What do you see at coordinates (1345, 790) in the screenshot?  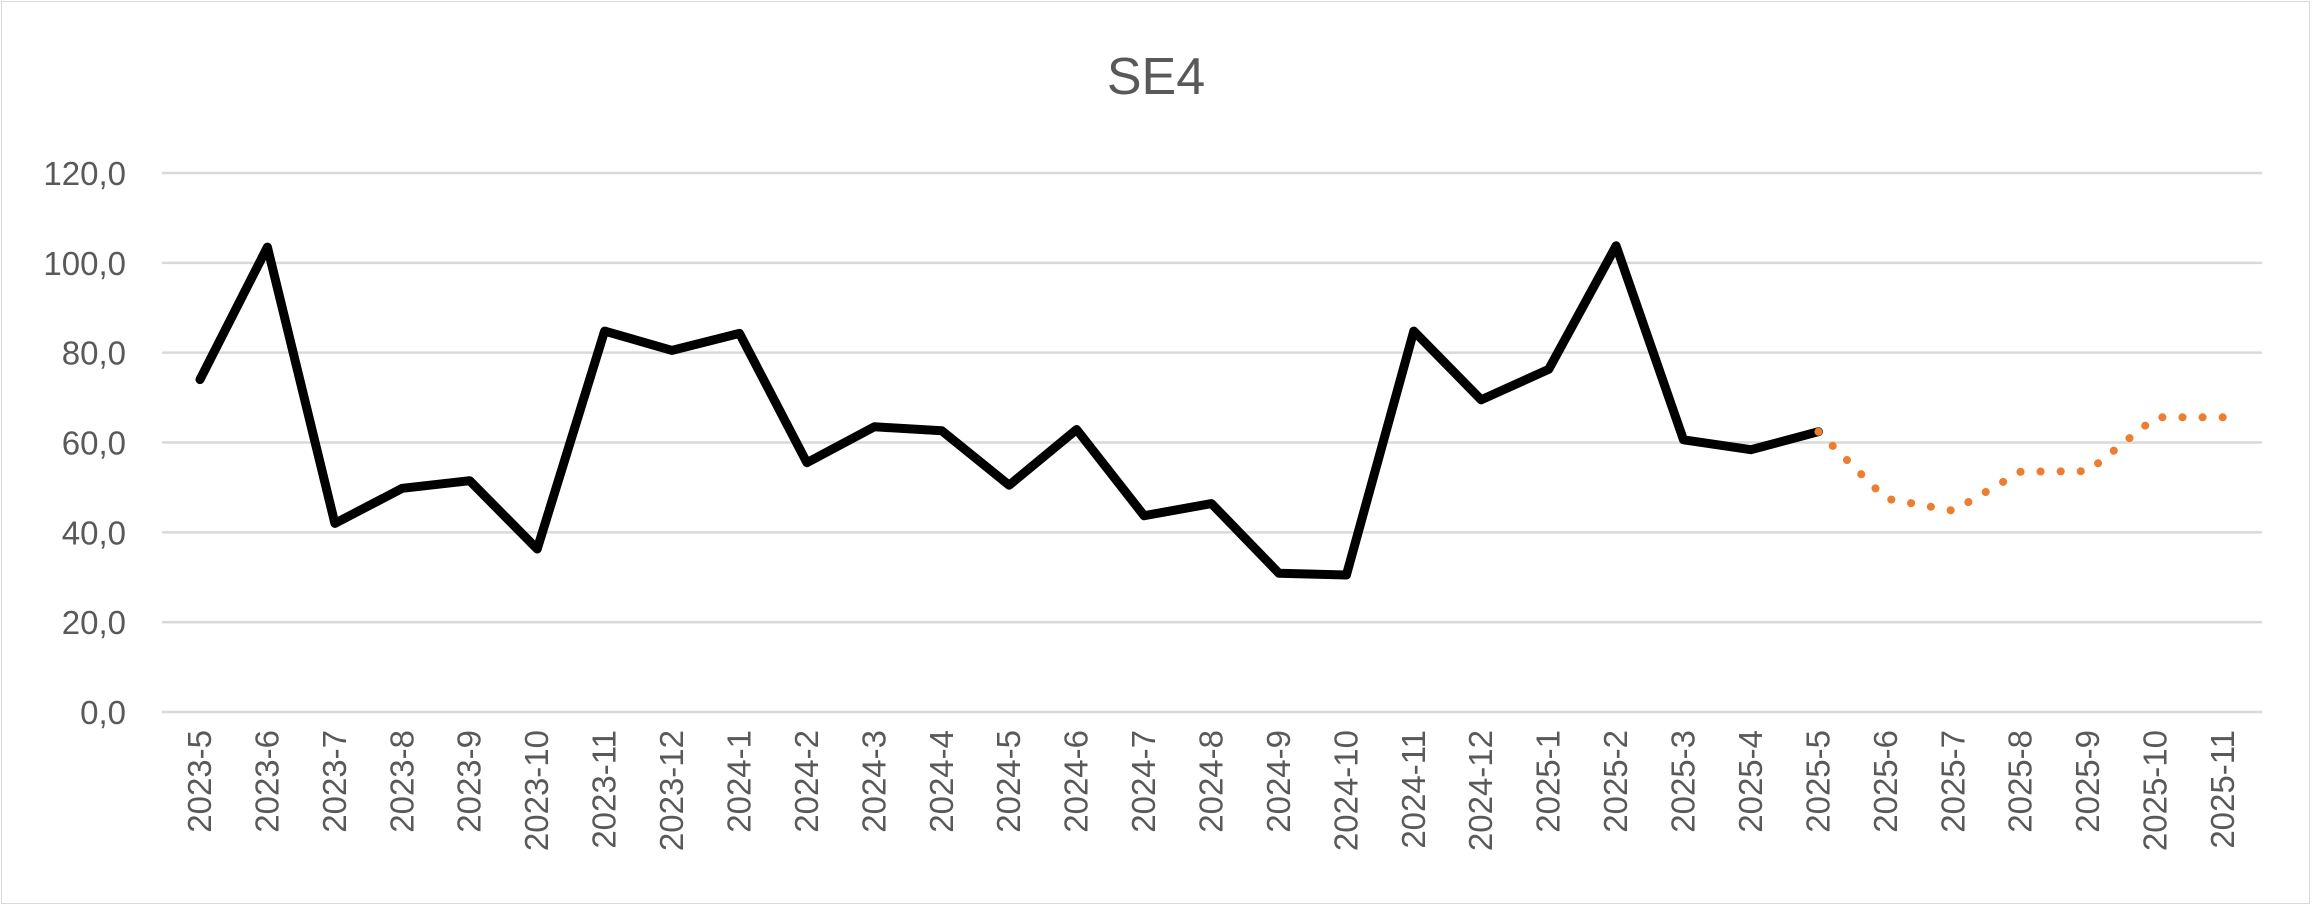 I see `x-tick-label: 2024-10` at bounding box center [1345, 790].